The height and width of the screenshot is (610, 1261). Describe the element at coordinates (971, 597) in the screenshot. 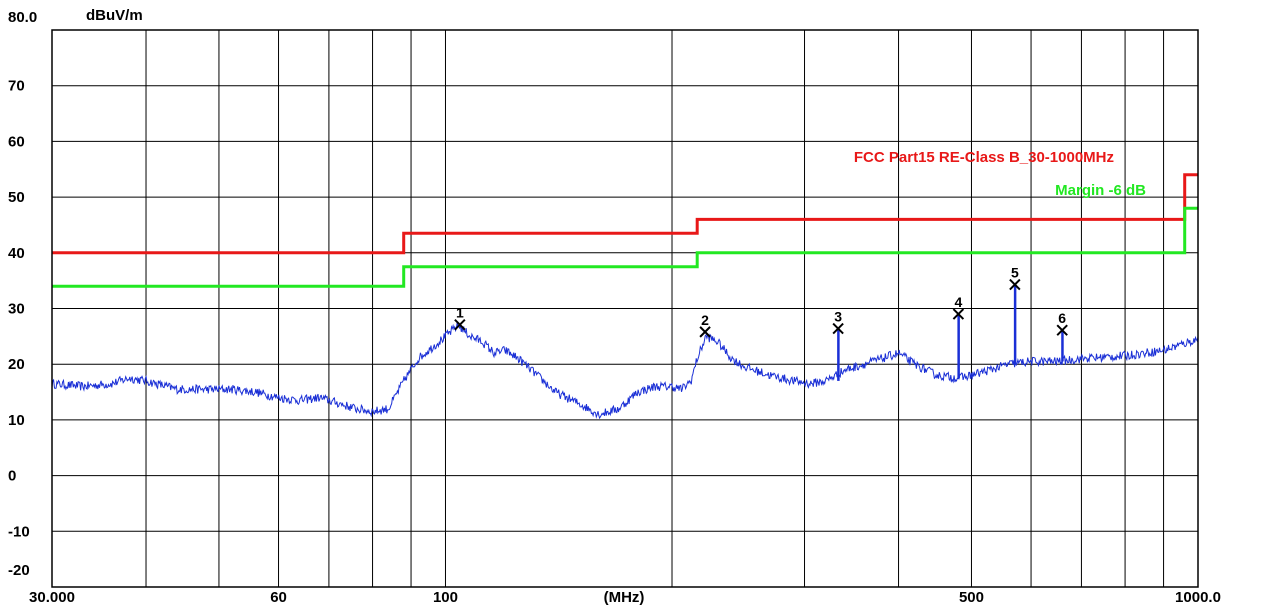

I see `x-tick-label: 500` at that location.